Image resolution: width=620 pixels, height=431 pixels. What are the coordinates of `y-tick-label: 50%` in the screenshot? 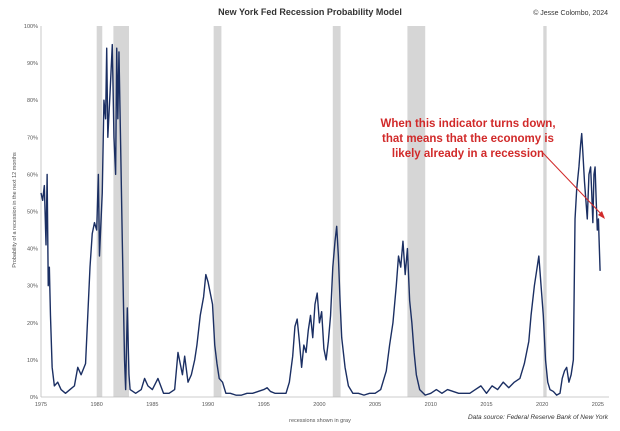 It's located at (32, 213).